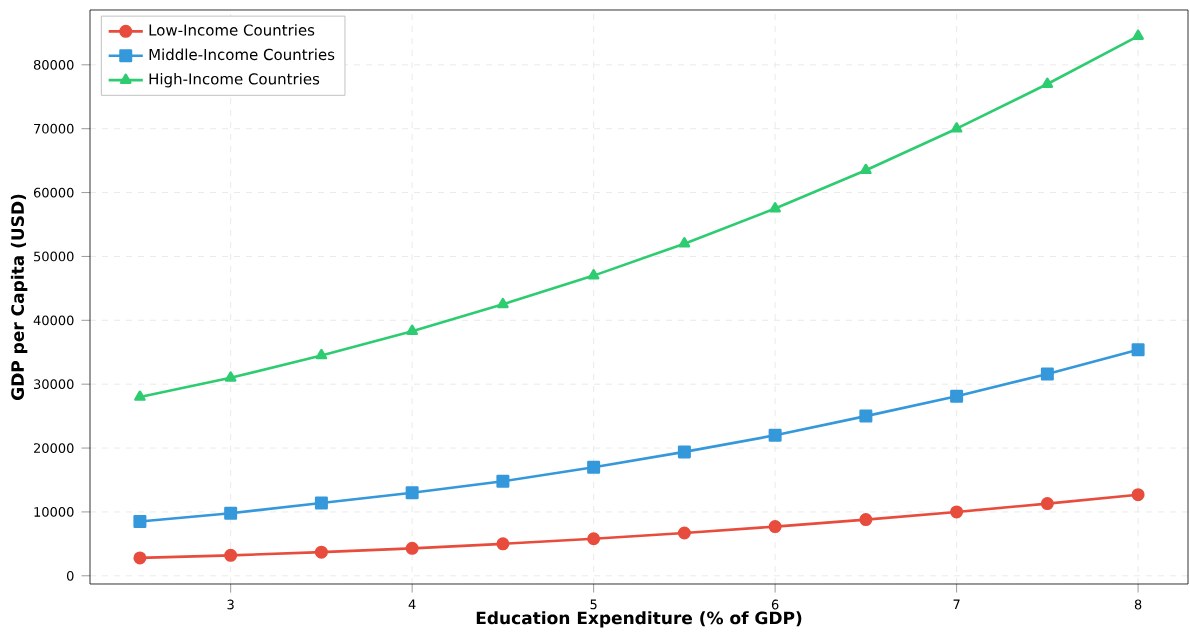 The image size is (1190, 634). What do you see at coordinates (54, 384) in the screenshot?
I see `y-tick-label: 30000` at bounding box center [54, 384].